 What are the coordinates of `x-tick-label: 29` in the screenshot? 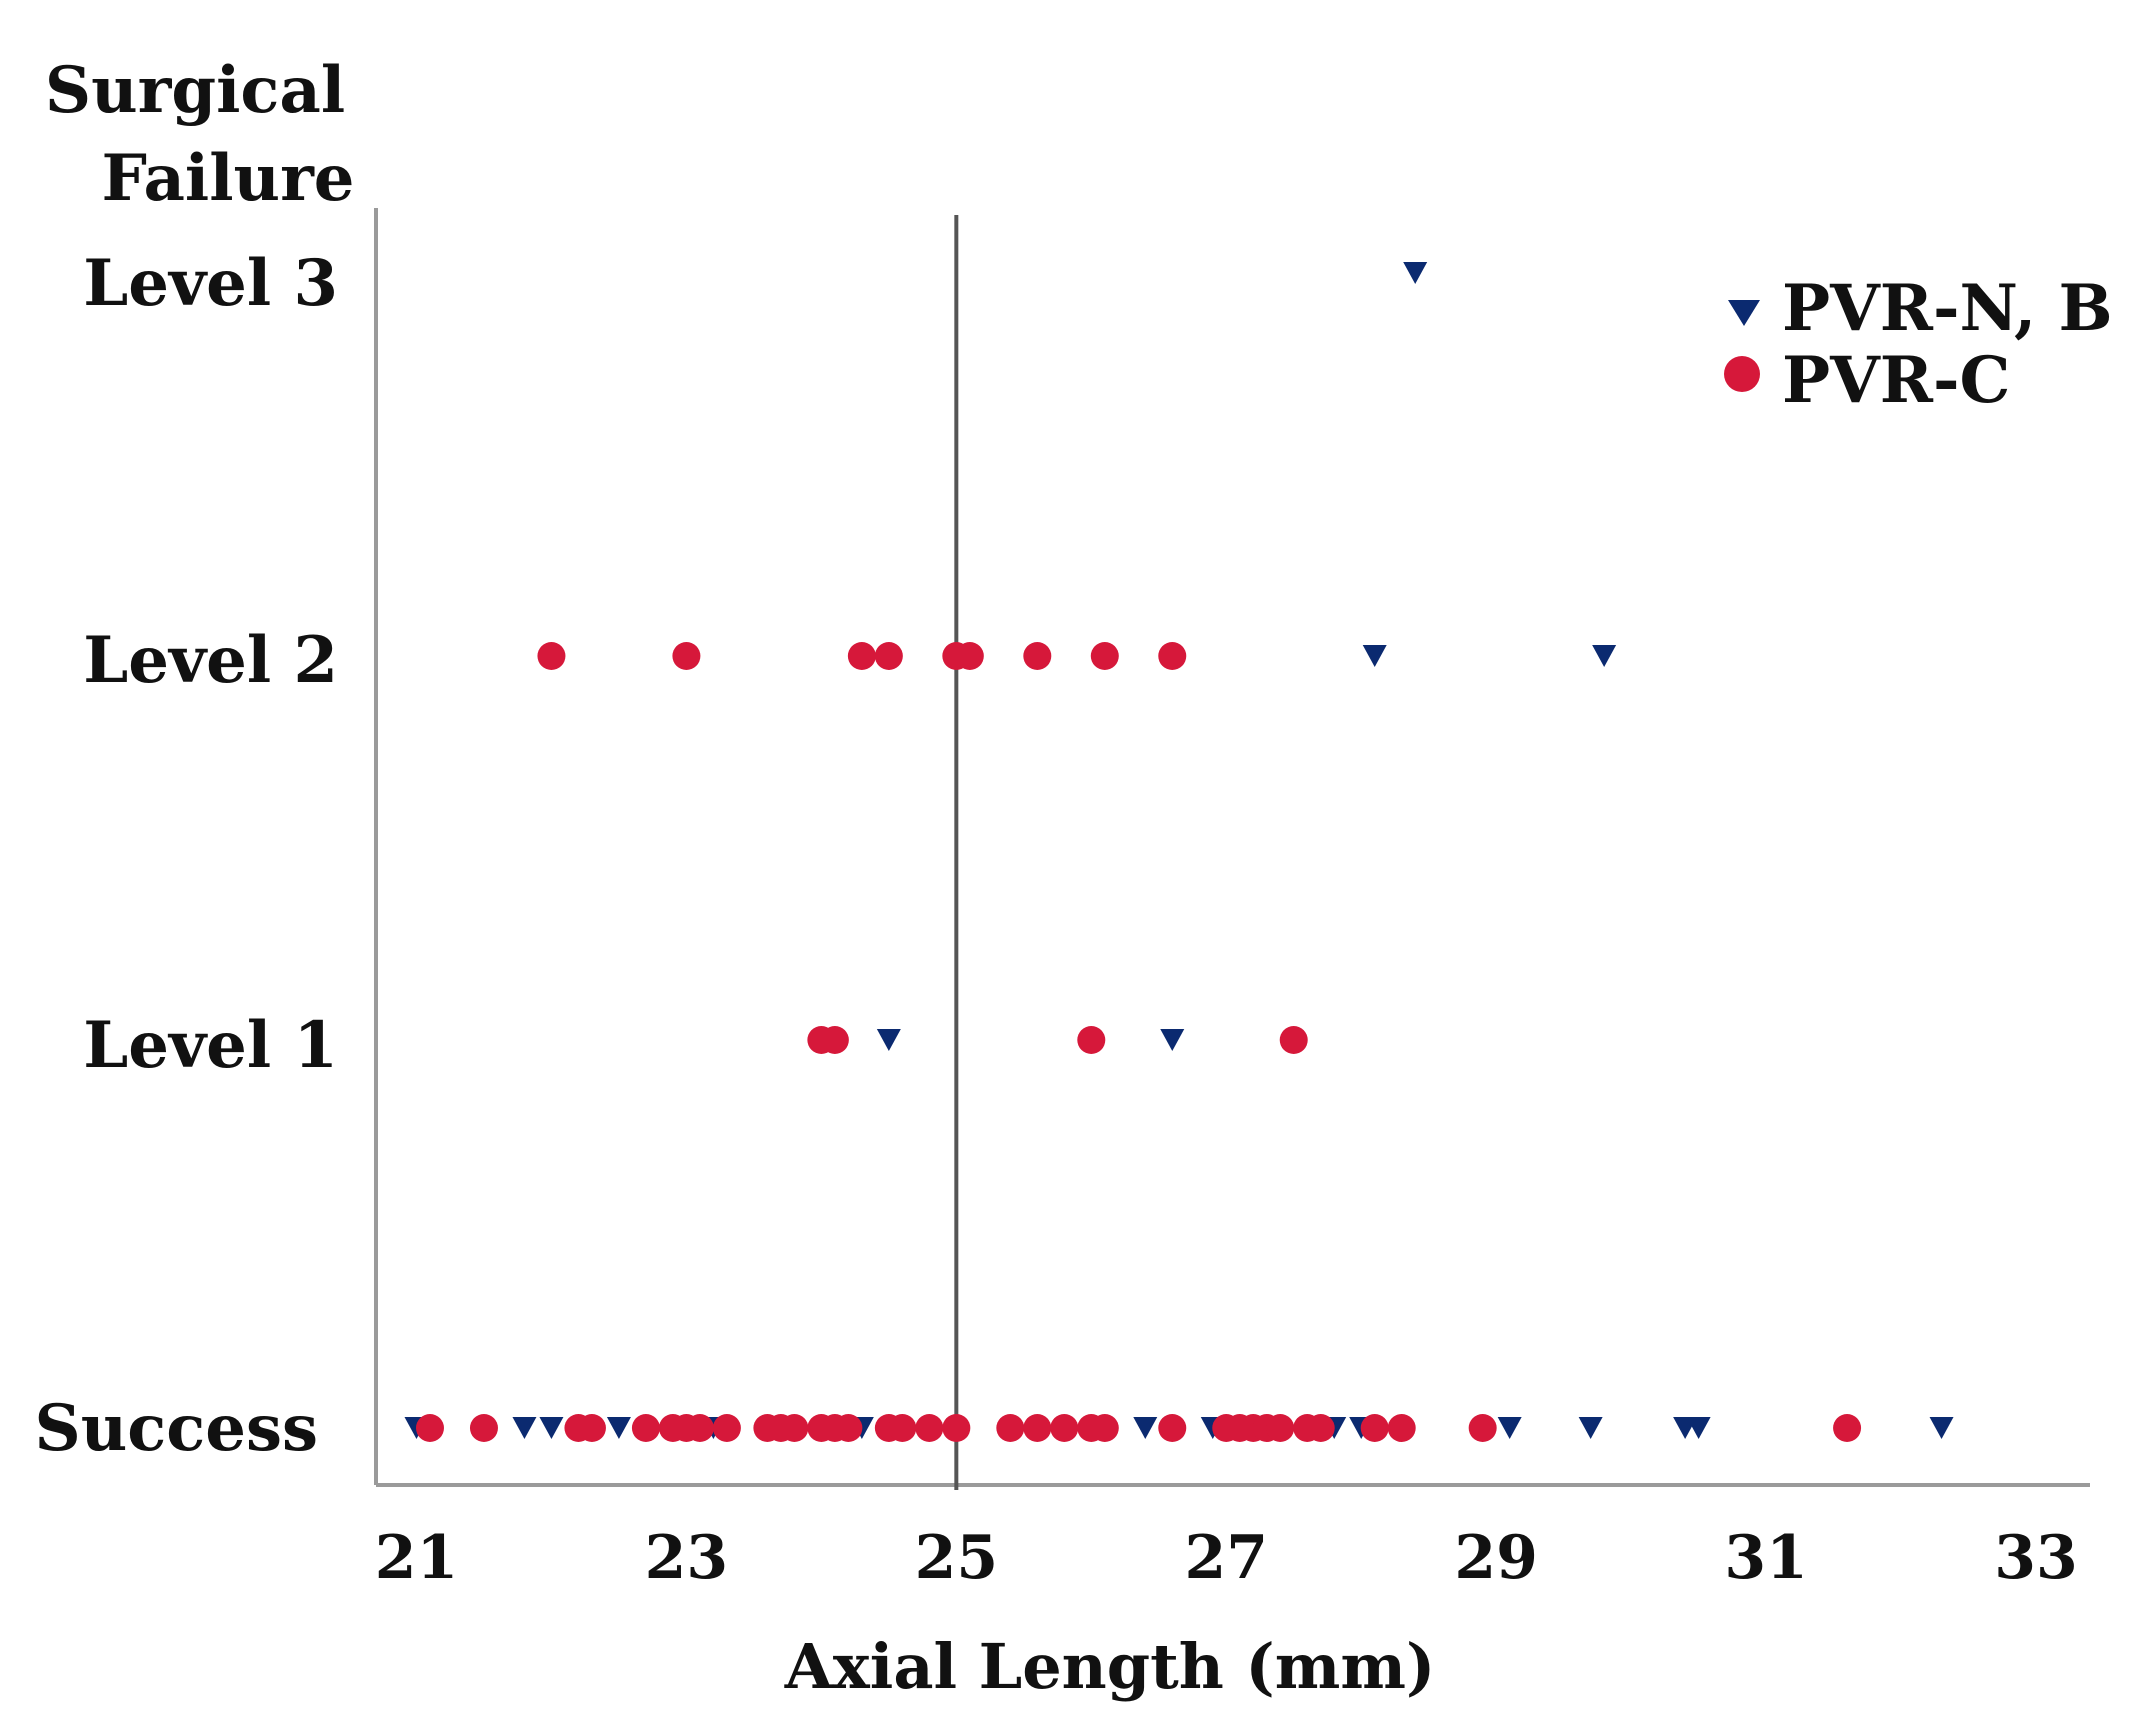 It's located at (1496, 1558).